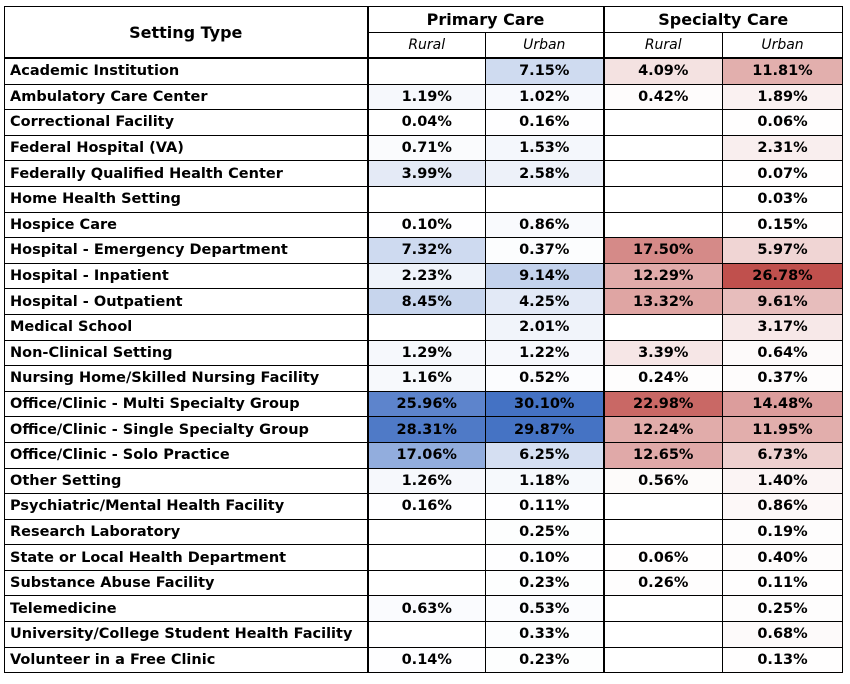 Image resolution: width=850 pixels, height=684 pixels. What do you see at coordinates (544, 378) in the screenshot?
I see `primary-urban-cell: 0.52%` at bounding box center [544, 378].